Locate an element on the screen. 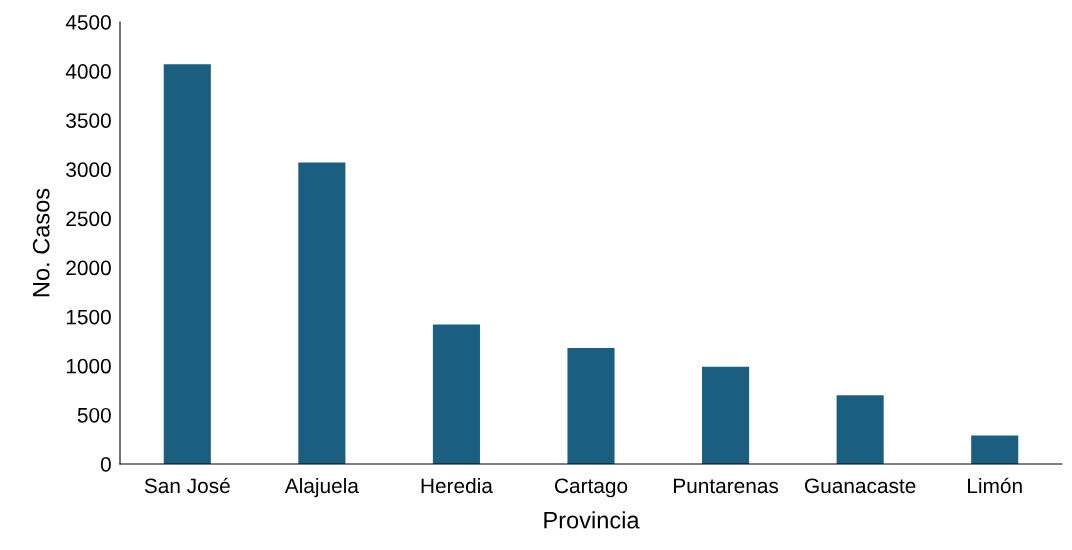  y-tick-label: 4000 is located at coordinates (88, 71).